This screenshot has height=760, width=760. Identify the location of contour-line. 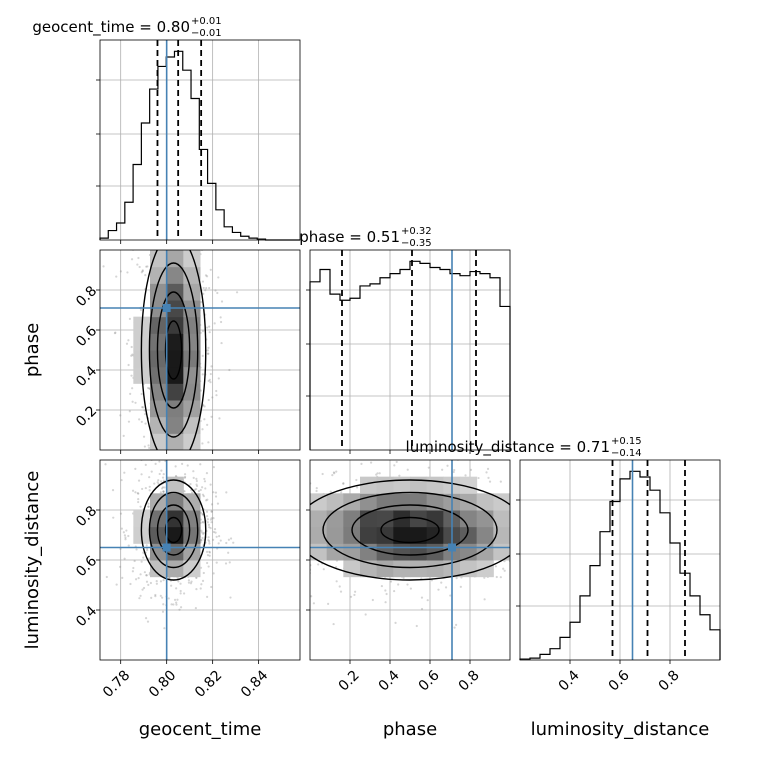
(410, 530).